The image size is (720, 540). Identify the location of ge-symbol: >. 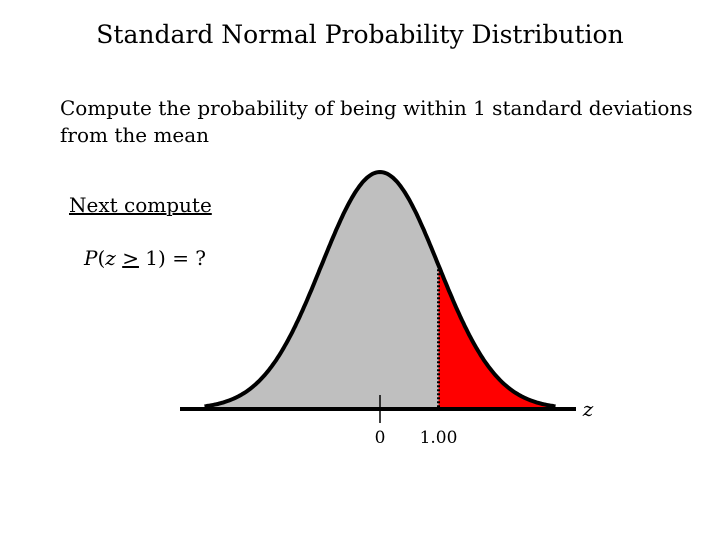
(130, 258).